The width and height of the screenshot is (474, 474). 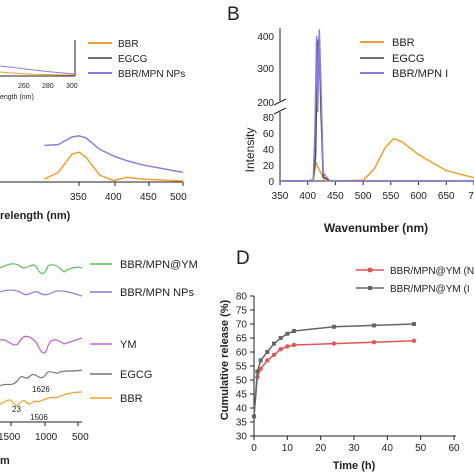 What do you see at coordinates (242, 325) in the screenshot?
I see `release-yticklabel-8: 70` at bounding box center [242, 325].